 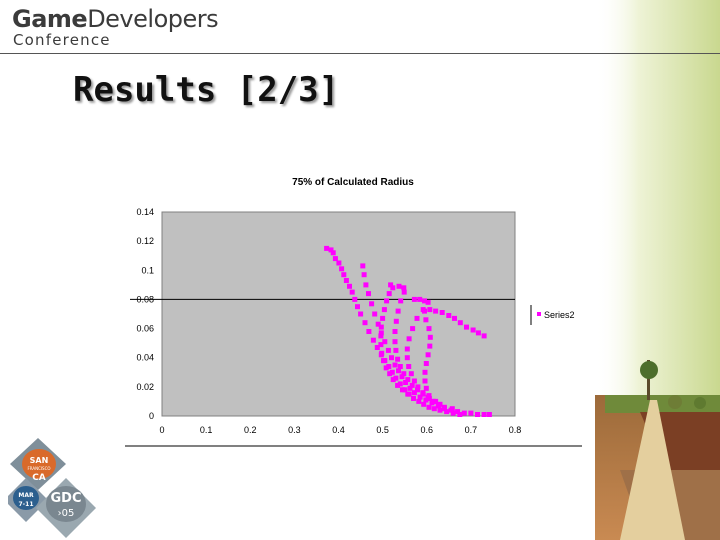 What do you see at coordinates (50, 19) in the screenshot?
I see `logo-word-game: Game` at bounding box center [50, 19].